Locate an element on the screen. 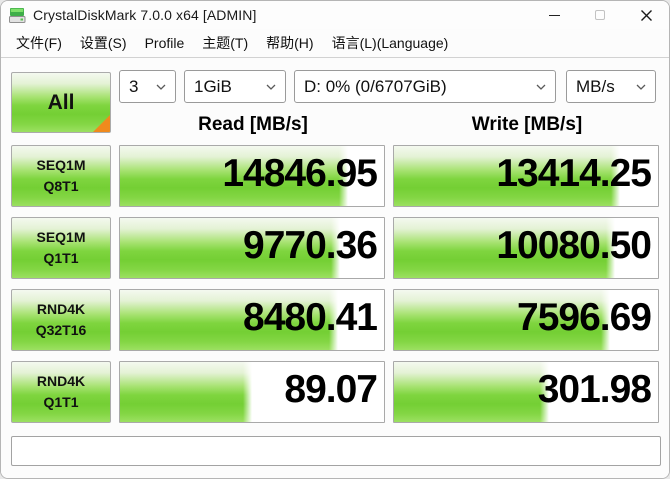  title-bar: CrystalDiskMark 7.0.0 x64 [ADMIN] is located at coordinates (335, 15).